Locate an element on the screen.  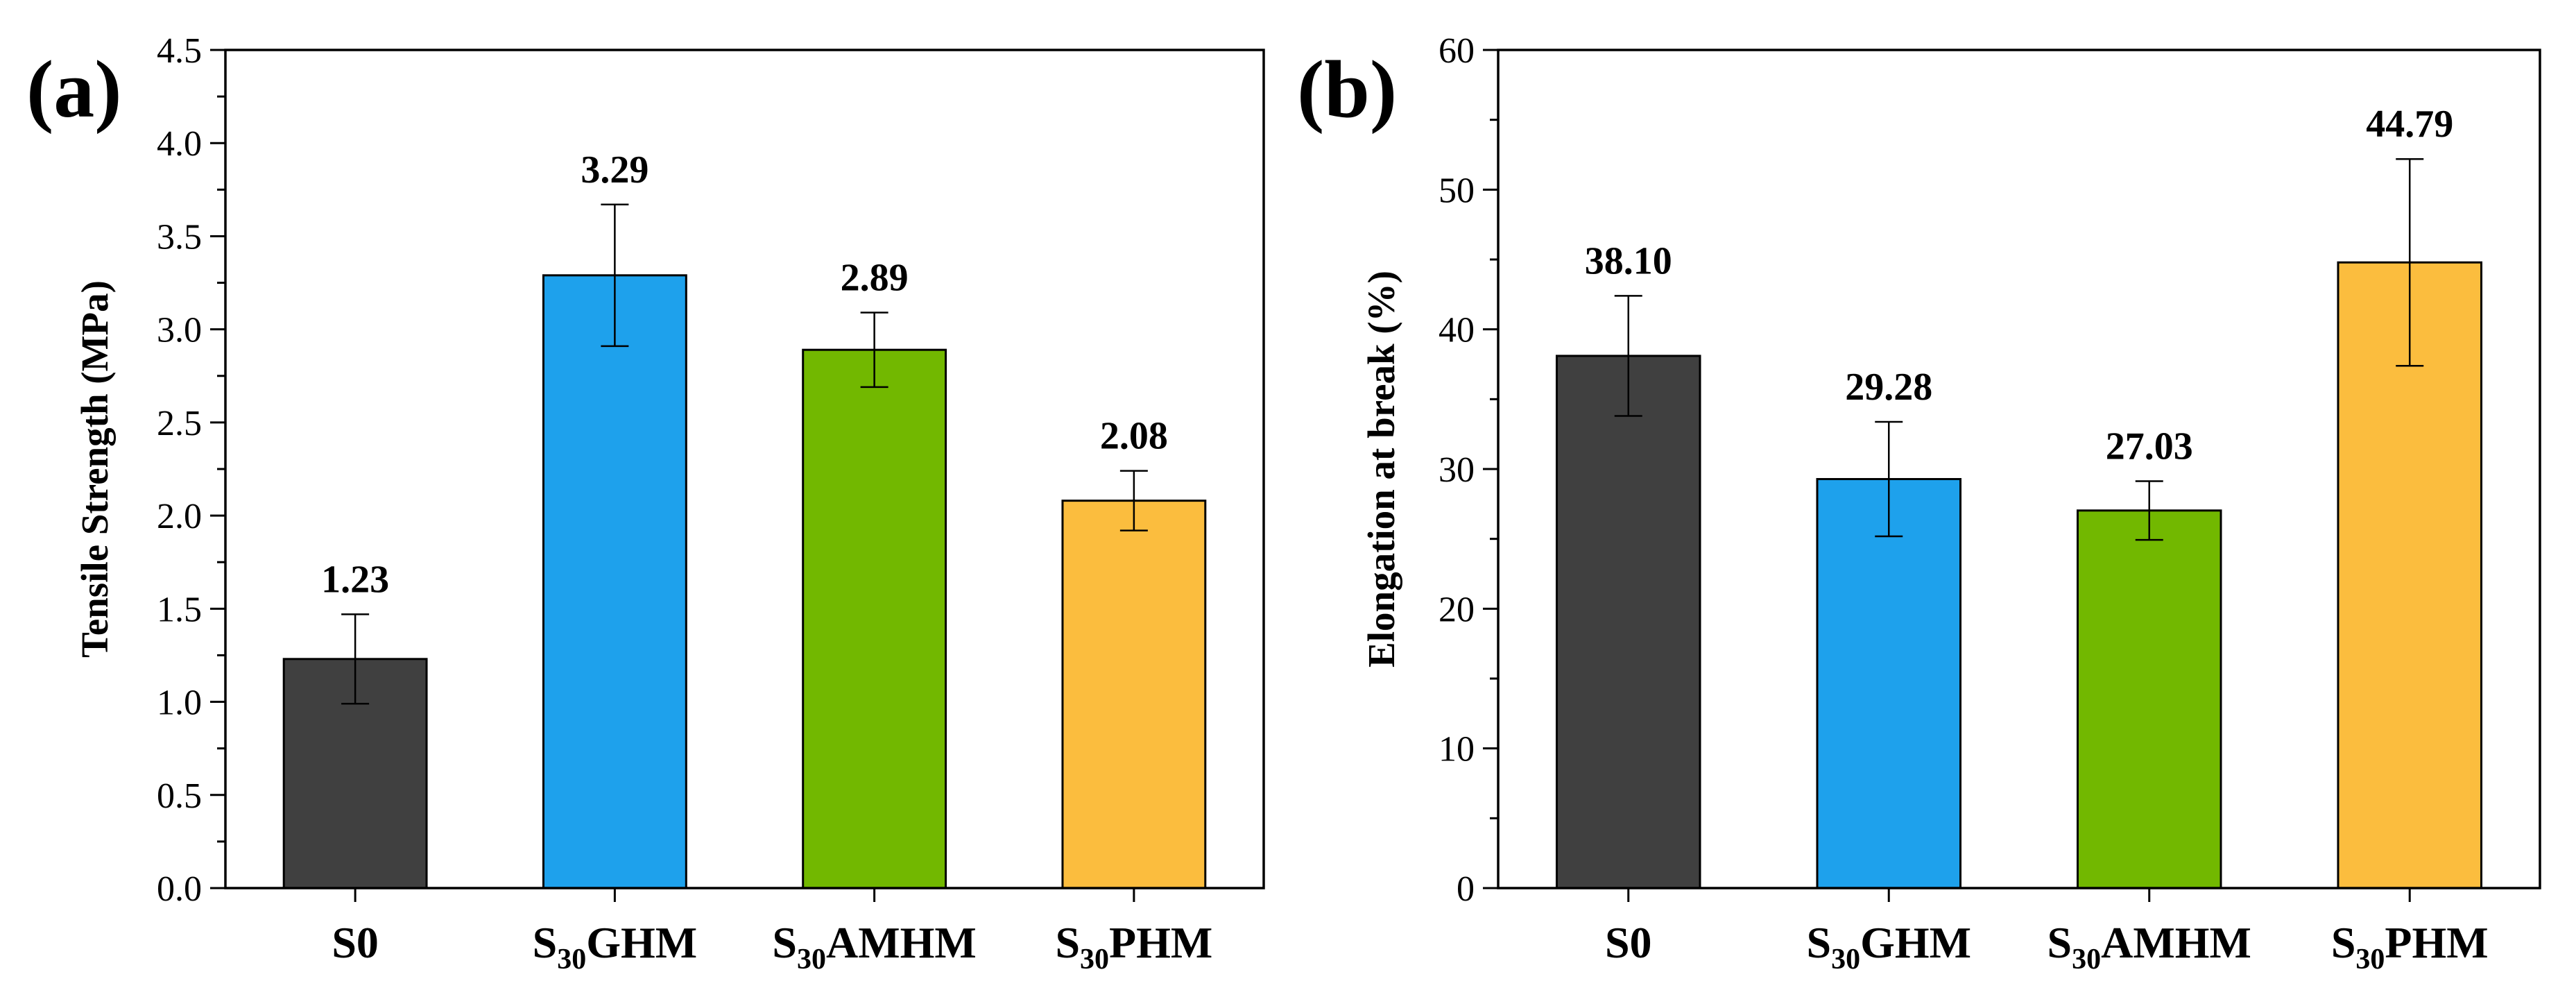
panel-label-b: (b) is located at coordinates (1347, 89).